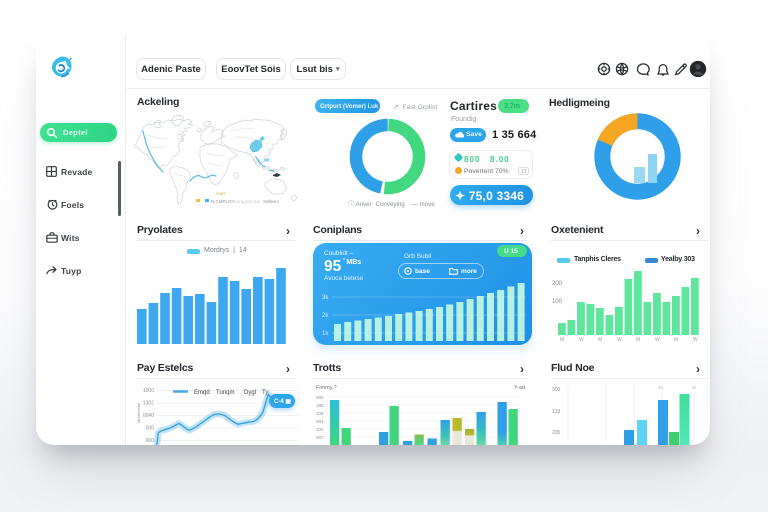 Image resolution: width=768 pixels, height=512 pixels. Describe the element at coordinates (225, 393) in the screenshot. I see `svg-text: Tunqm` at that location.